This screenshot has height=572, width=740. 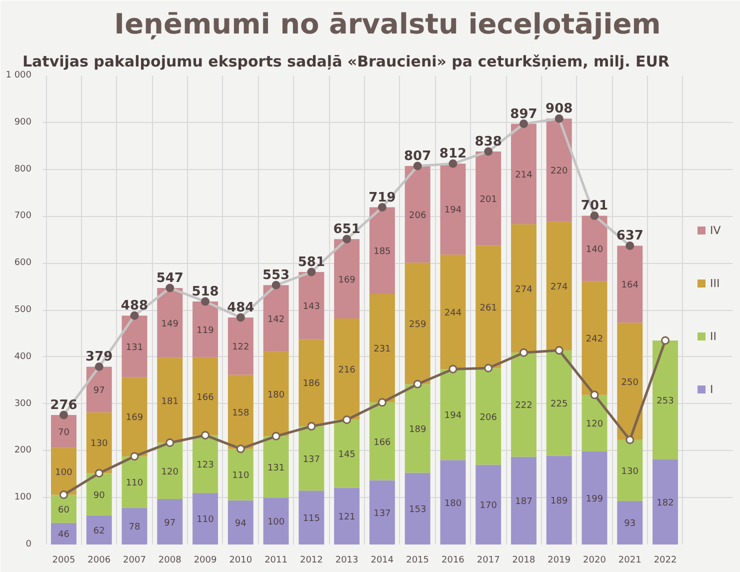 What do you see at coordinates (99, 357) in the screenshot?
I see `data-label: 379` at bounding box center [99, 357].